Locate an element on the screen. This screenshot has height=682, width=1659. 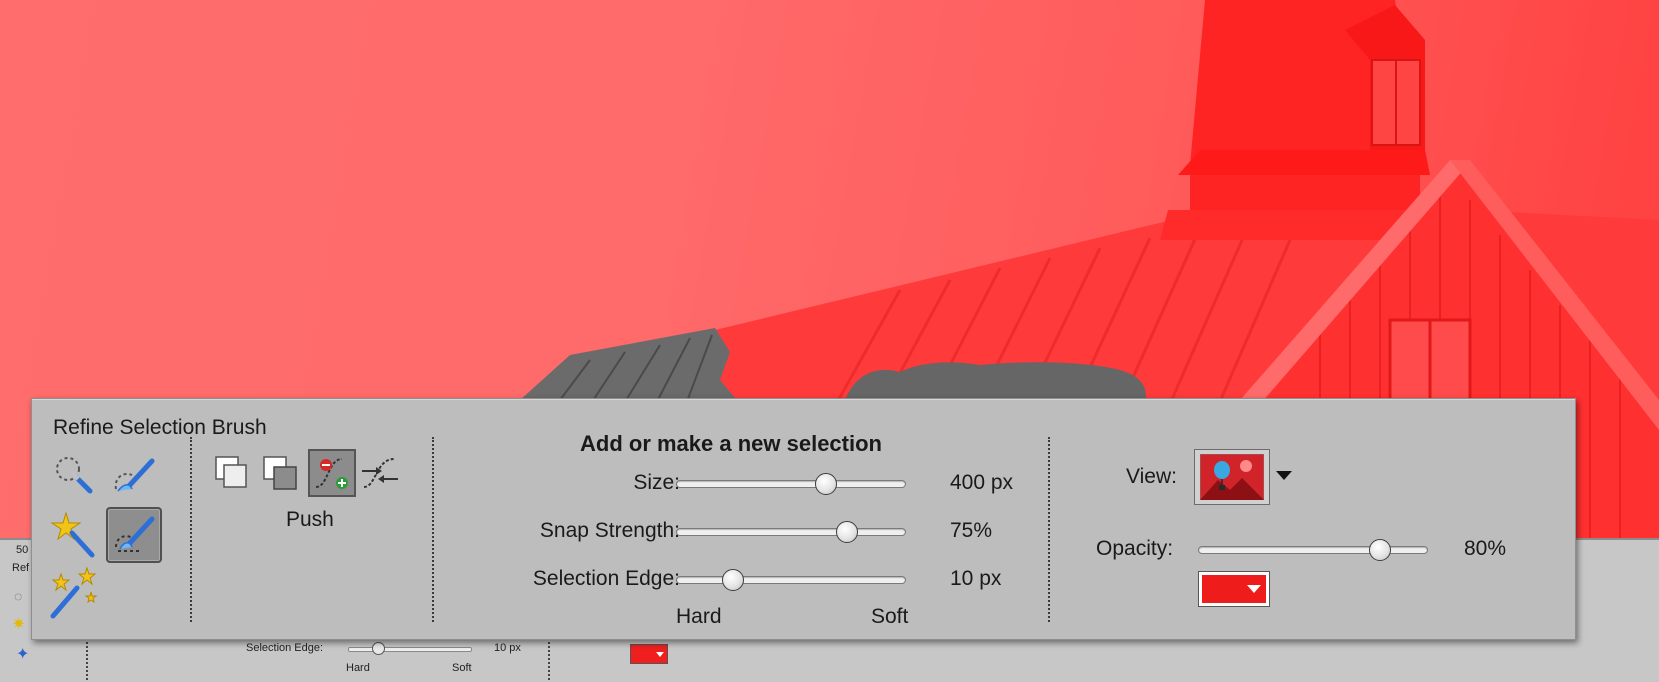
selection-edge-slider-thumb is located at coordinates (733, 580).